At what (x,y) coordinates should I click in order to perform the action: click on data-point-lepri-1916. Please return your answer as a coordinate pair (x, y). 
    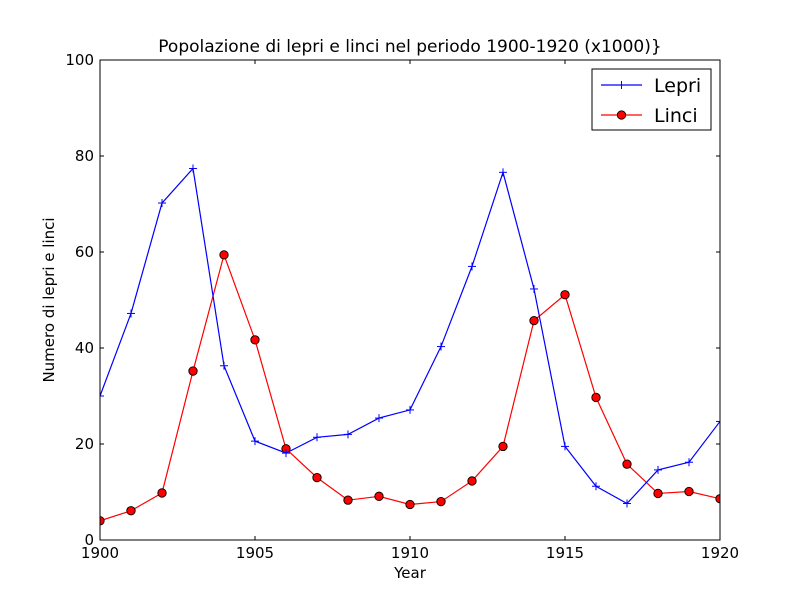
    Looking at the image, I should click on (596, 486).